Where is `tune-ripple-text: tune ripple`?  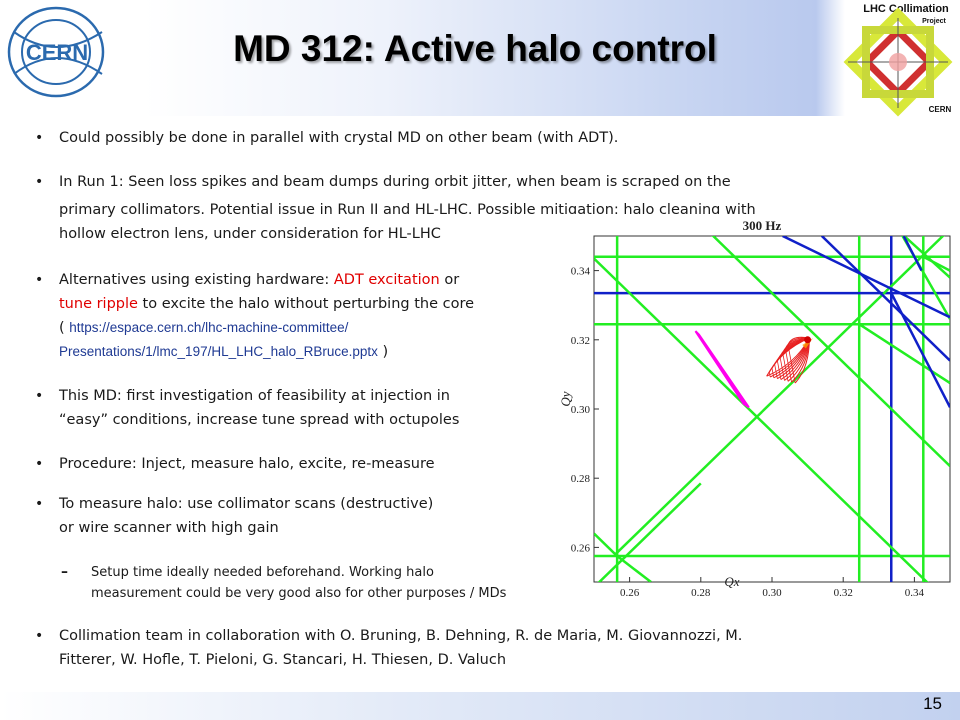
tune-ripple-text: tune ripple is located at coordinates (98, 304).